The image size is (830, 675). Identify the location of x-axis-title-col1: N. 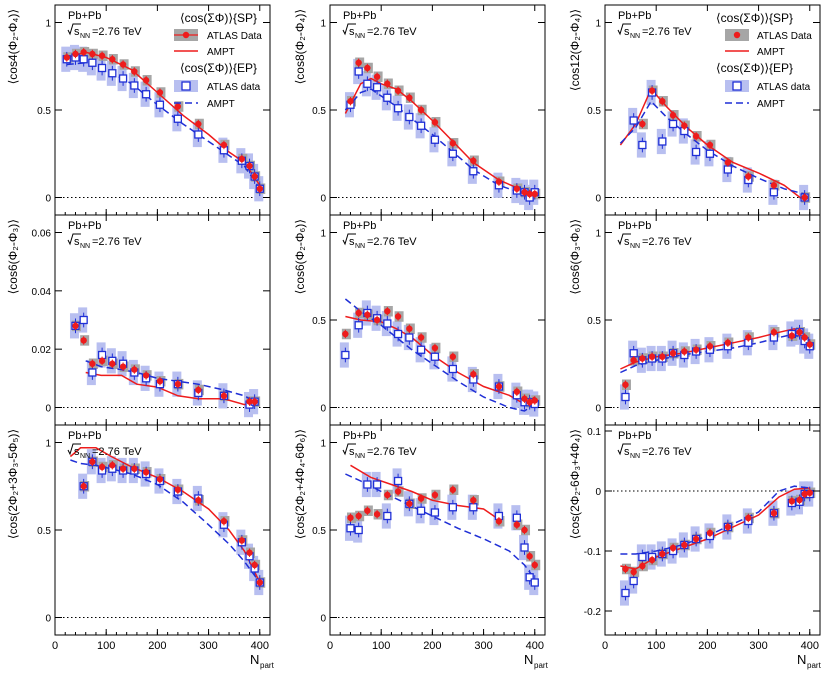
(254, 659).